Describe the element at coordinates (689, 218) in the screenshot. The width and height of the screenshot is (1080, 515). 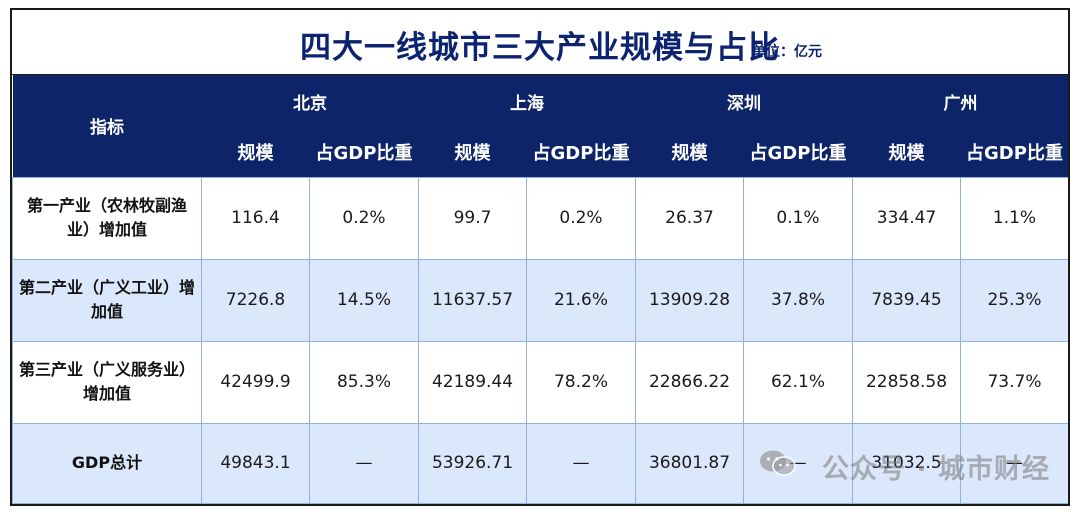
I see `table-cell: 26.37` at that location.